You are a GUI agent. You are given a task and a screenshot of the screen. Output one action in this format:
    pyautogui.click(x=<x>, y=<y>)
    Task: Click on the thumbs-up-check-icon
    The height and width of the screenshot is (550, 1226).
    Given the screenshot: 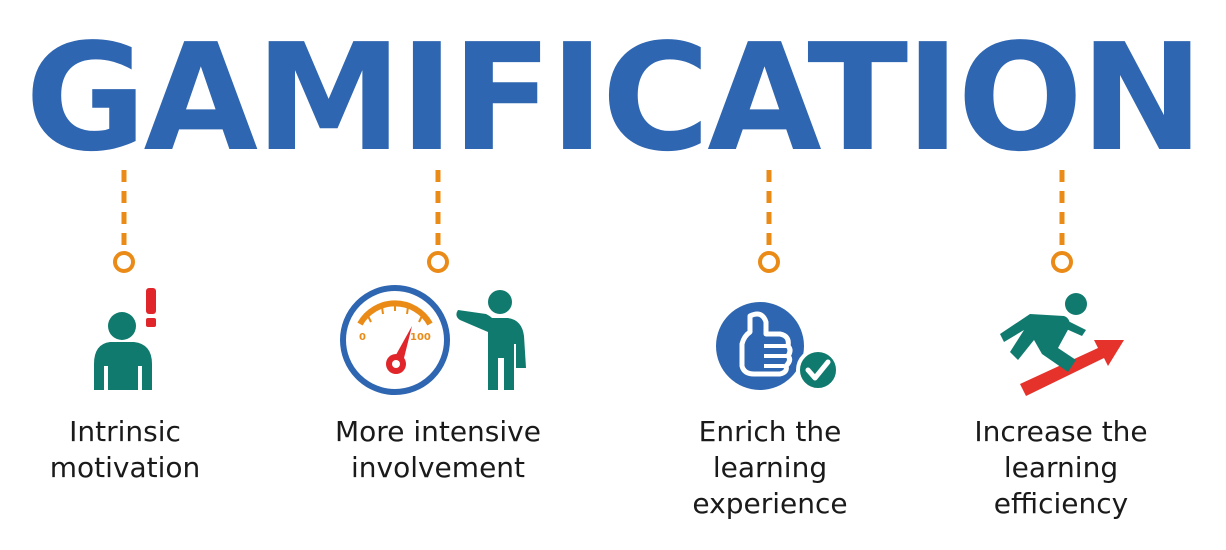 What is the action you would take?
    pyautogui.click(x=778, y=347)
    